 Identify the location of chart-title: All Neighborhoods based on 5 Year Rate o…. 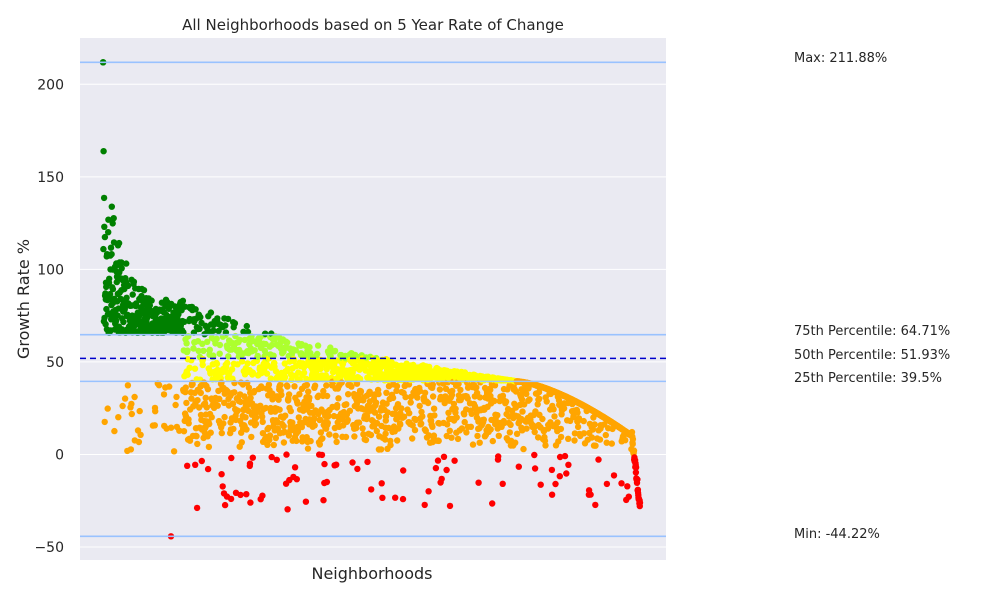
(373, 25).